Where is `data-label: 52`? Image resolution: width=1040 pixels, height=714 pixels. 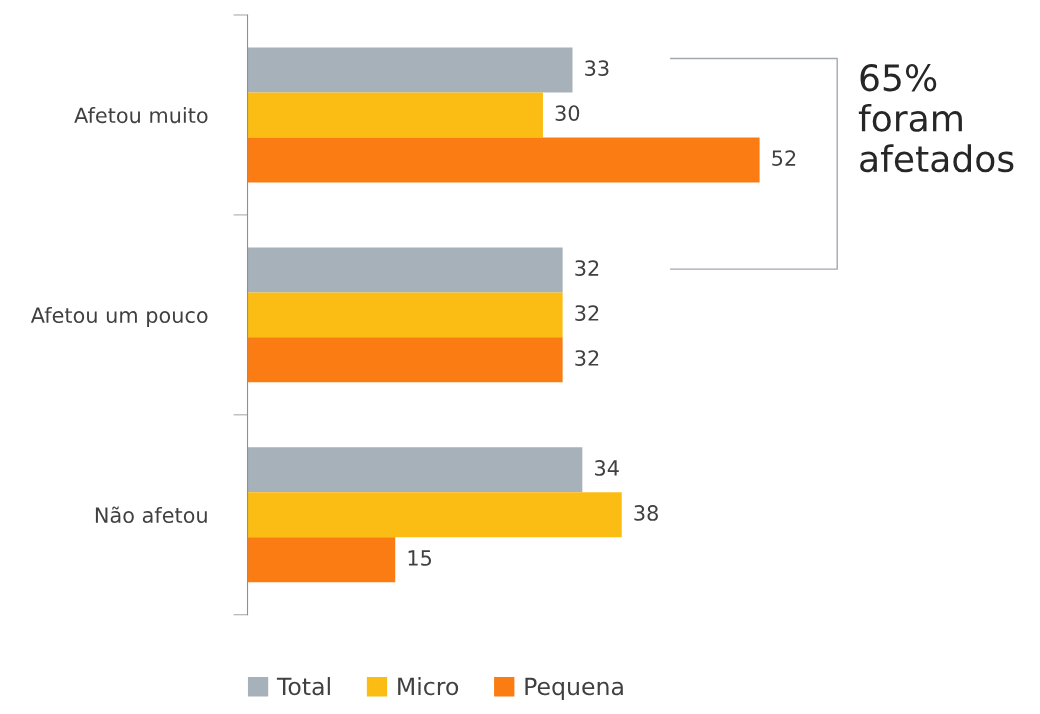 data-label: 52 is located at coordinates (784, 158).